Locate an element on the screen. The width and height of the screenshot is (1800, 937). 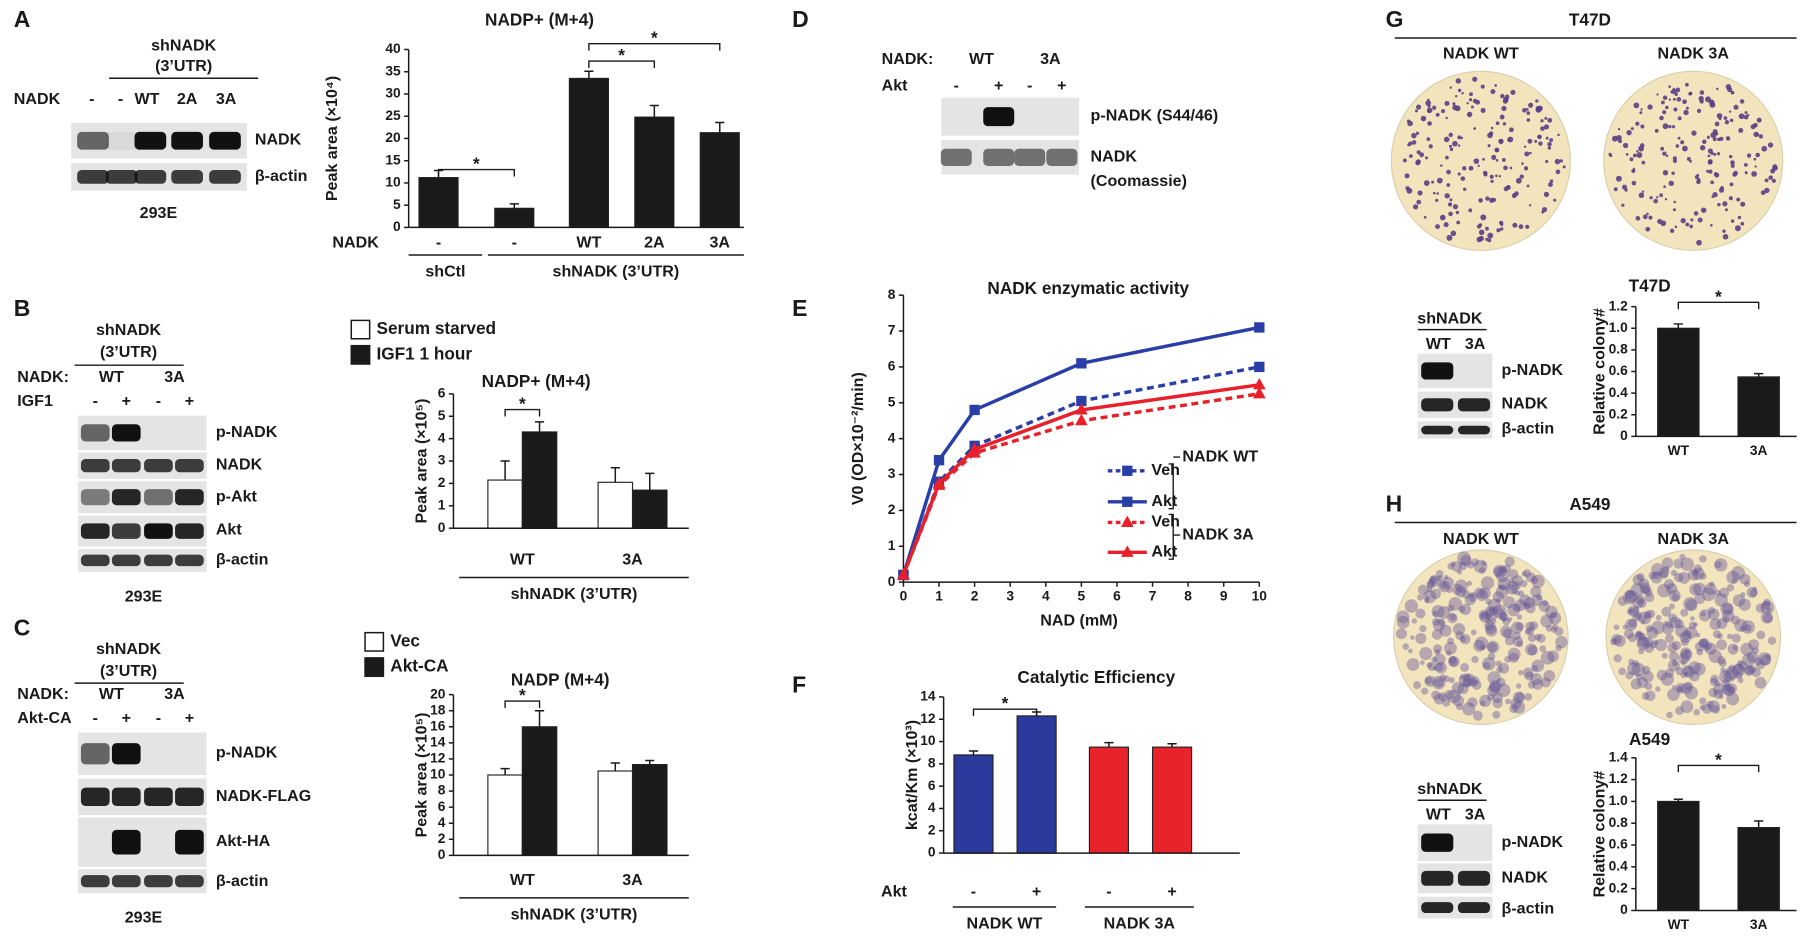
y-tick-label: 18 is located at coordinates (438, 709).